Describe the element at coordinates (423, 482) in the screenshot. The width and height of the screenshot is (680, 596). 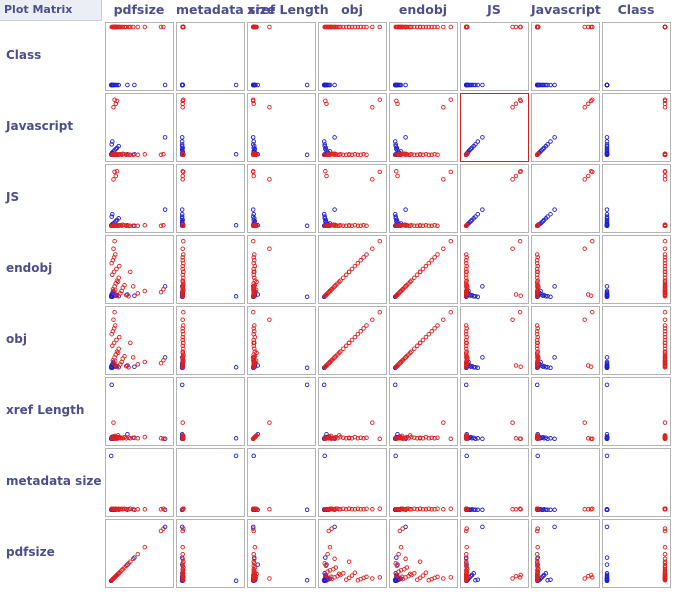
I see `cell-metadata-size-vs-endobj` at that location.